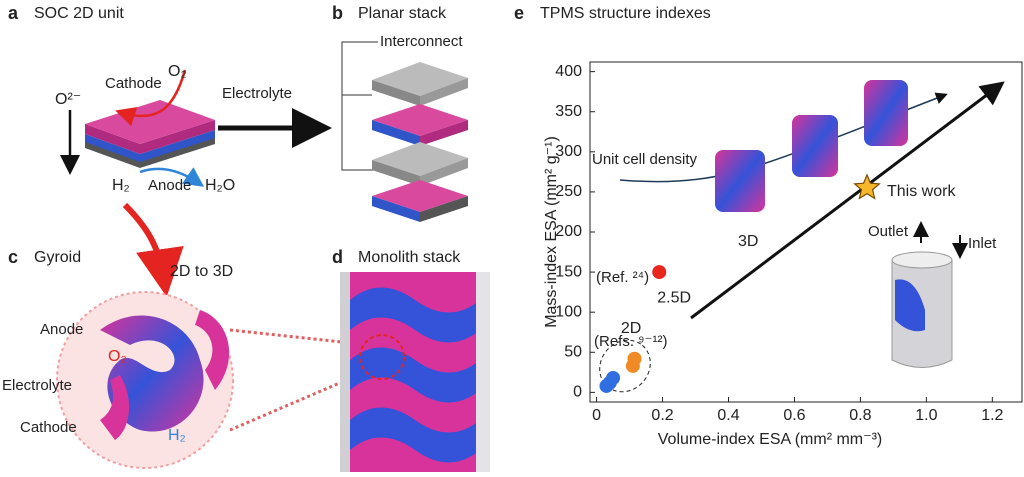  I want to click on x-tick-label: 0, so click(596, 415).